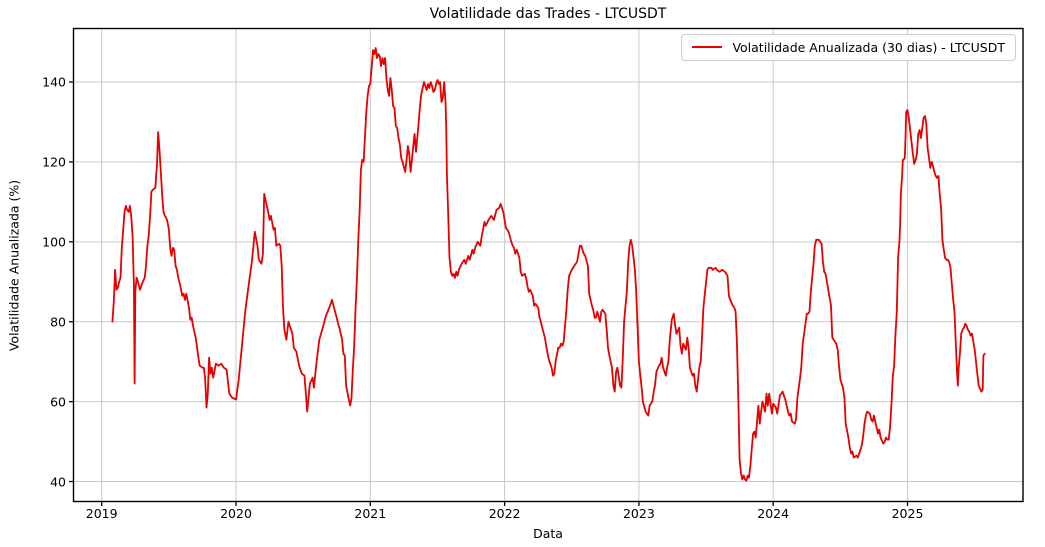 The height and width of the screenshot is (547, 1045). I want to click on x-tick-label: 2023, so click(638, 513).